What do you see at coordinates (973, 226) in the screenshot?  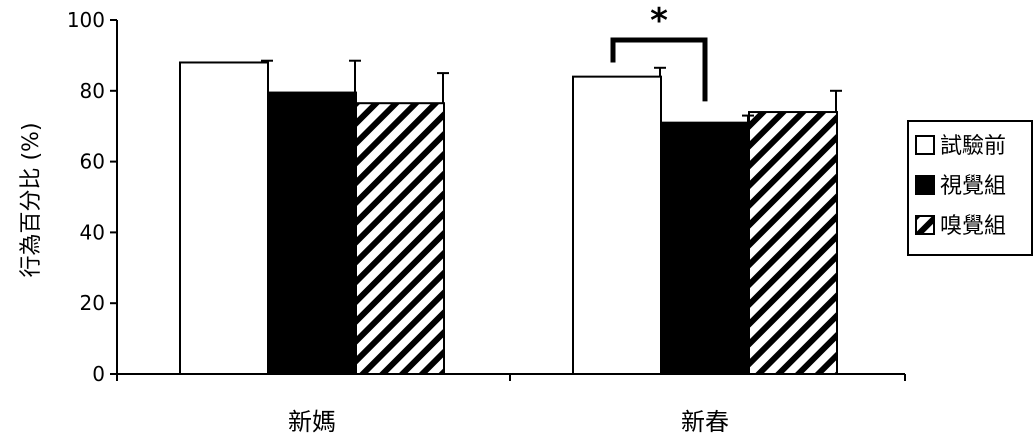 I see `legend-label: 嗅覺組` at bounding box center [973, 226].